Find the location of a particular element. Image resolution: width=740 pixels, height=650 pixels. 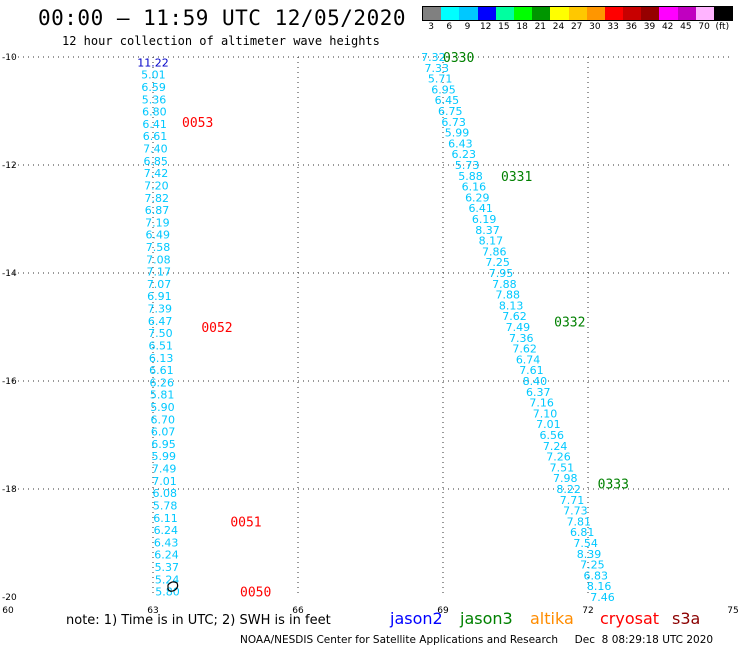

wave-height-value: 6.73 is located at coordinates (453, 122).